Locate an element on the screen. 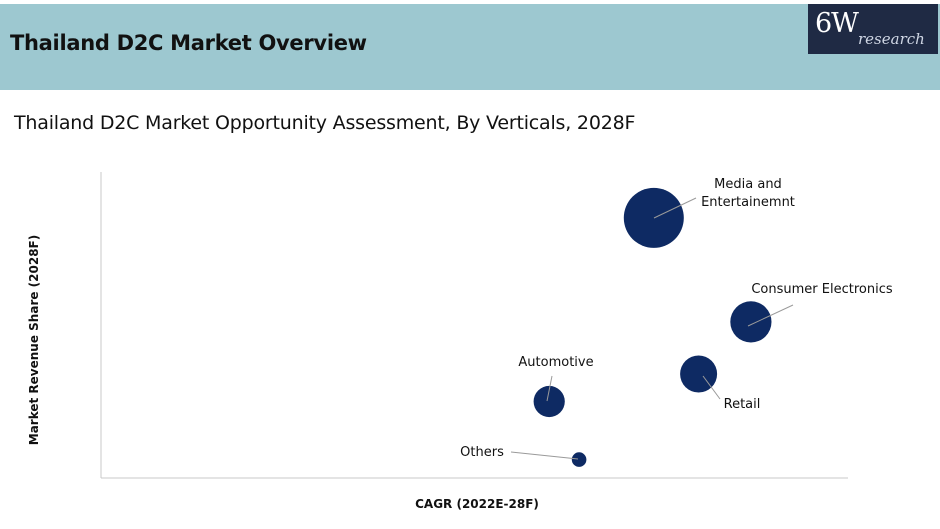 The width and height of the screenshot is (940, 529). bubble-label-automotive: Automotive is located at coordinates (555, 362).